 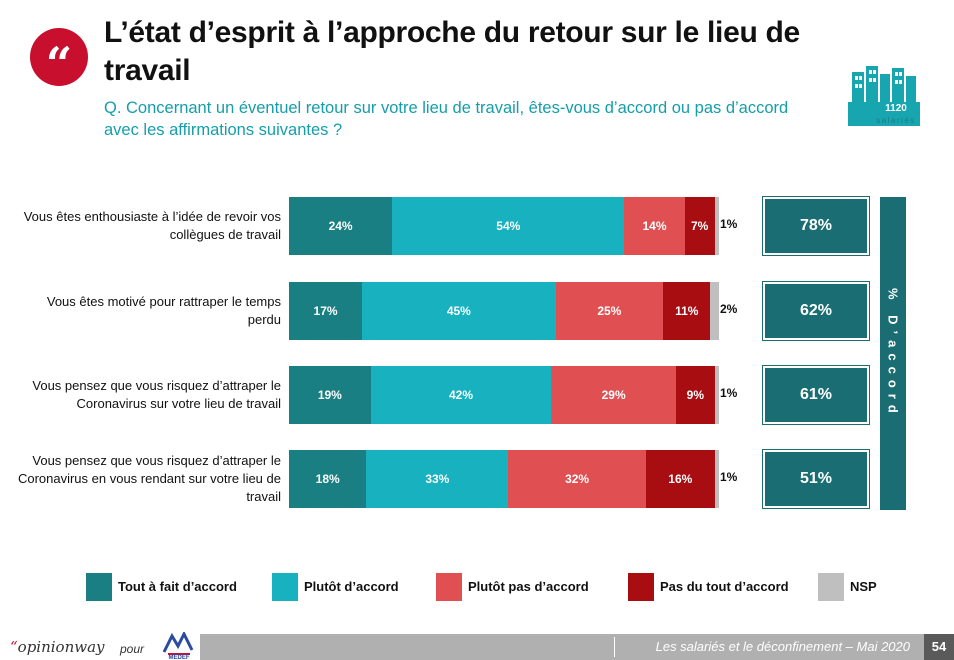 What do you see at coordinates (609, 311) in the screenshot?
I see `bar-segment: 25%` at bounding box center [609, 311].